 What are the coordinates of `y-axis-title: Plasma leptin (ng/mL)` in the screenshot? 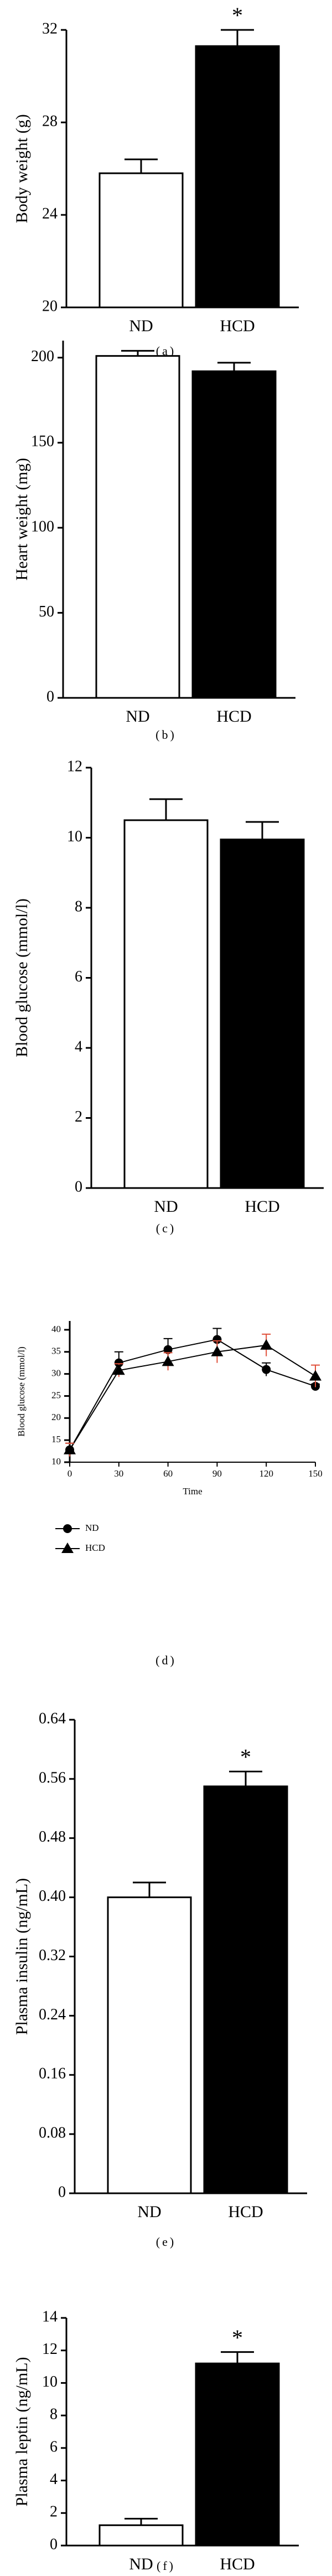 It's located at (22, 2432).